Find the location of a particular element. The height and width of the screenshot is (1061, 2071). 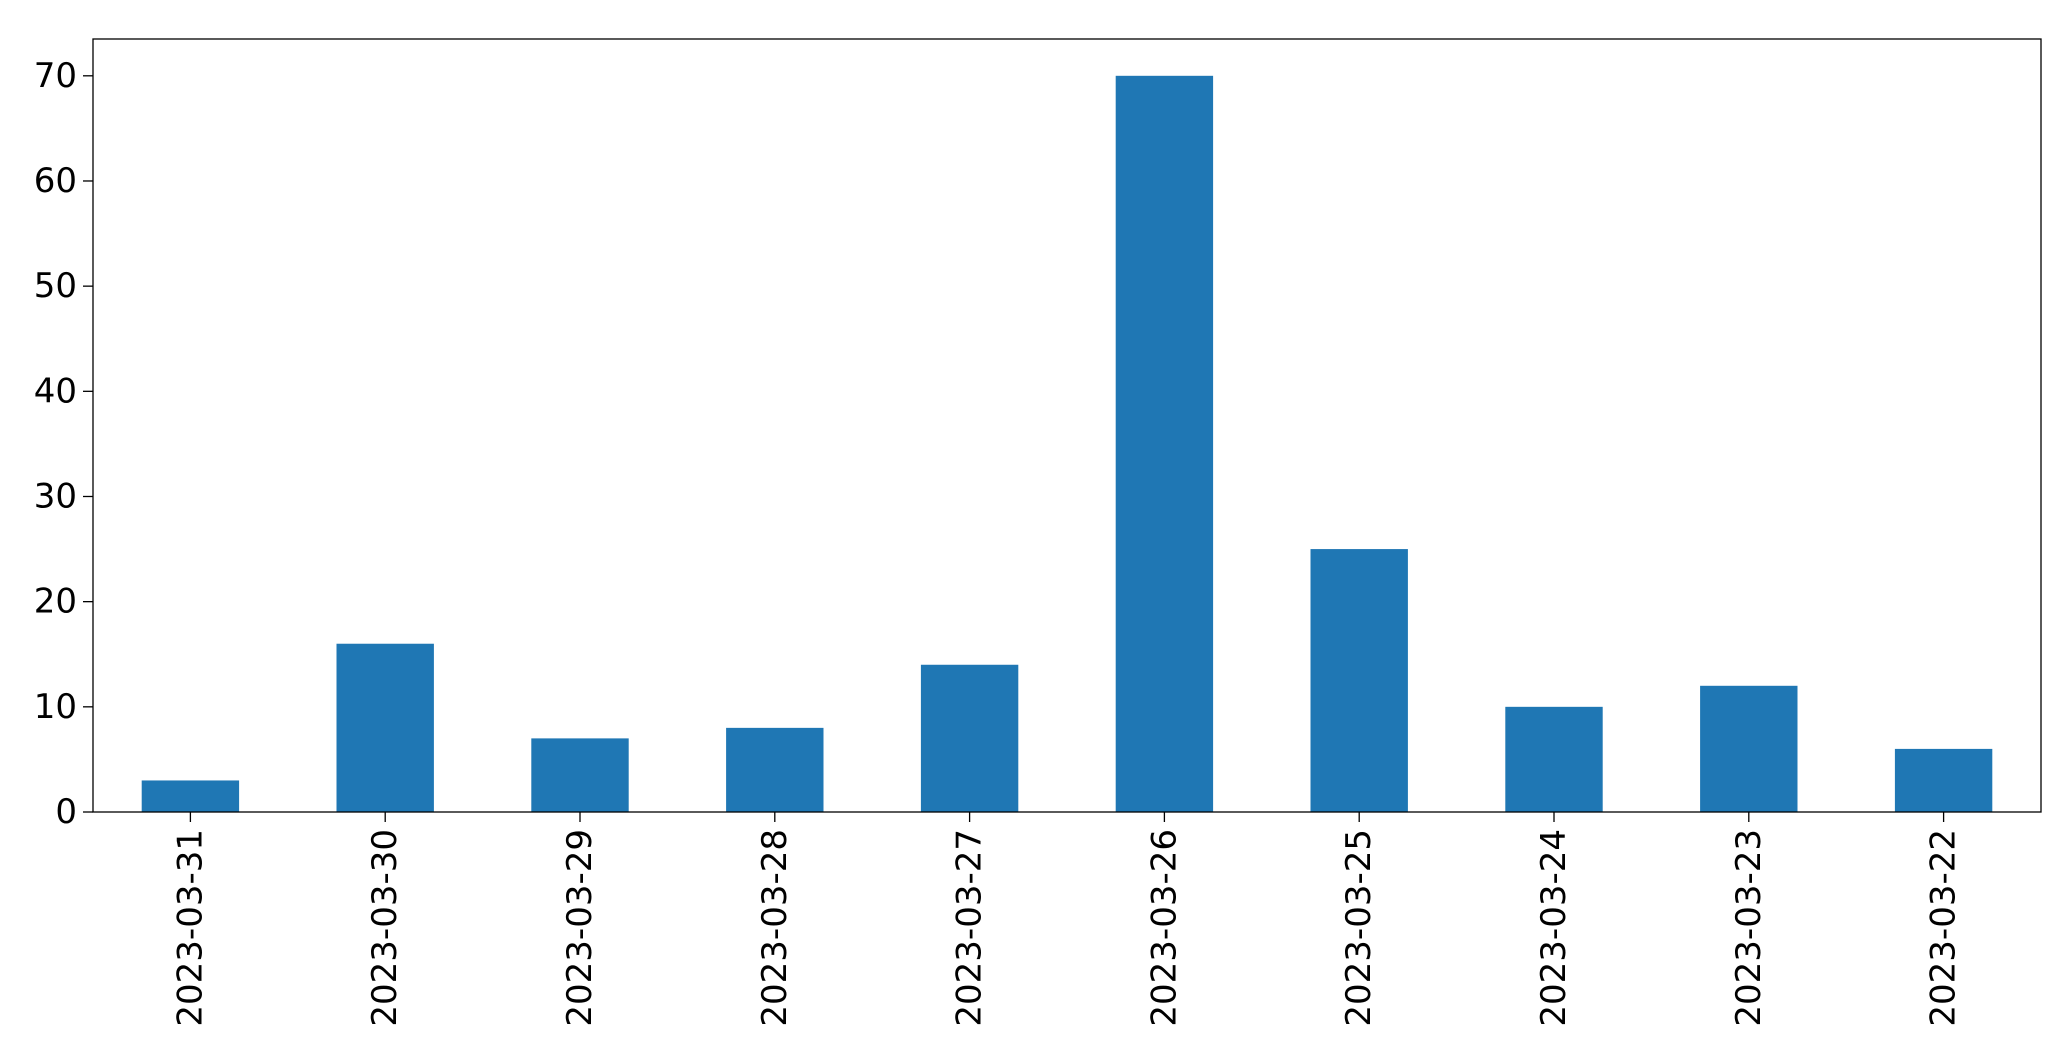

x-tick-label: 2023-03-27 is located at coordinates (970, 928).